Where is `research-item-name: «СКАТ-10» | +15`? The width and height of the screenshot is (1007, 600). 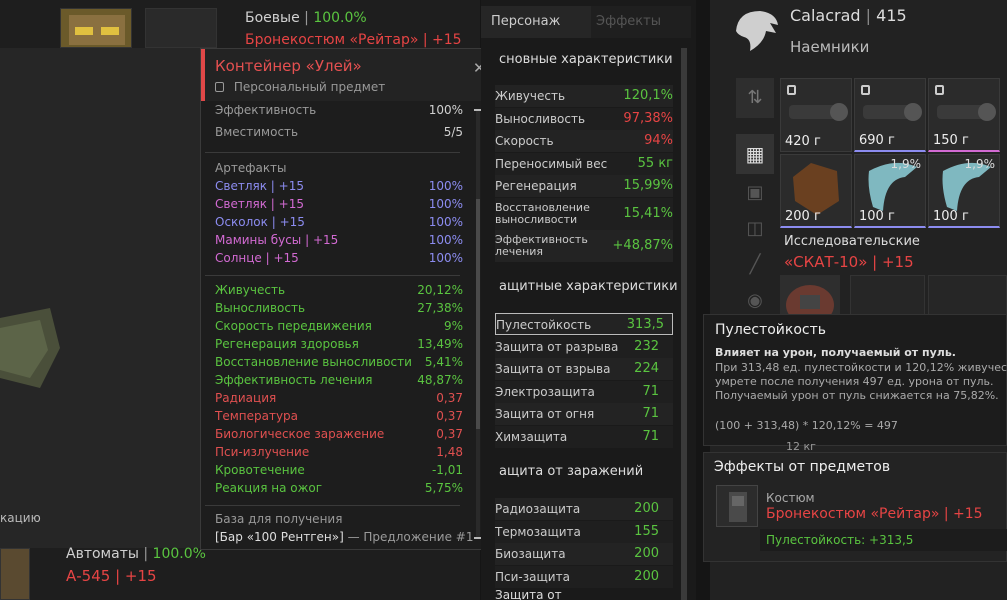 research-item-name: «СКАТ-10» | +15 is located at coordinates (849, 262).